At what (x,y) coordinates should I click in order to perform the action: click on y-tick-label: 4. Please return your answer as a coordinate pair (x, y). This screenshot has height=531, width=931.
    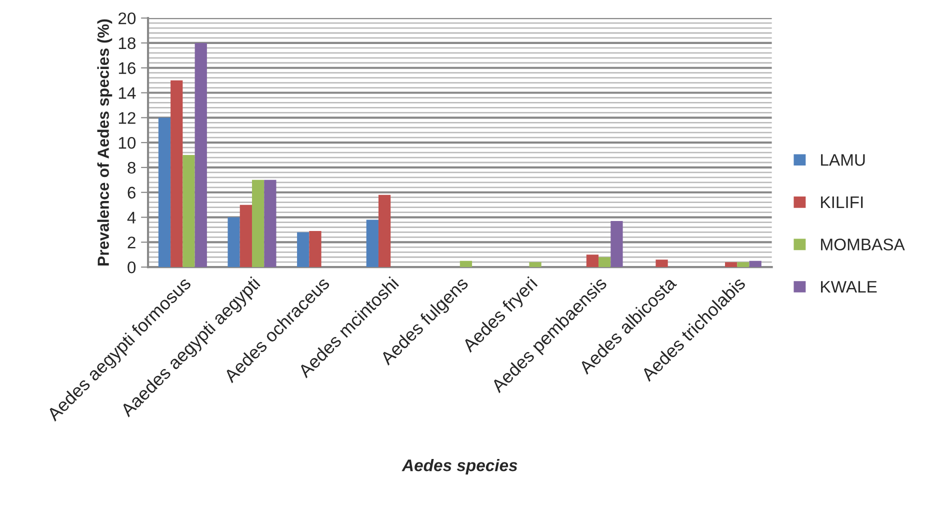
    Looking at the image, I should click on (131, 218).